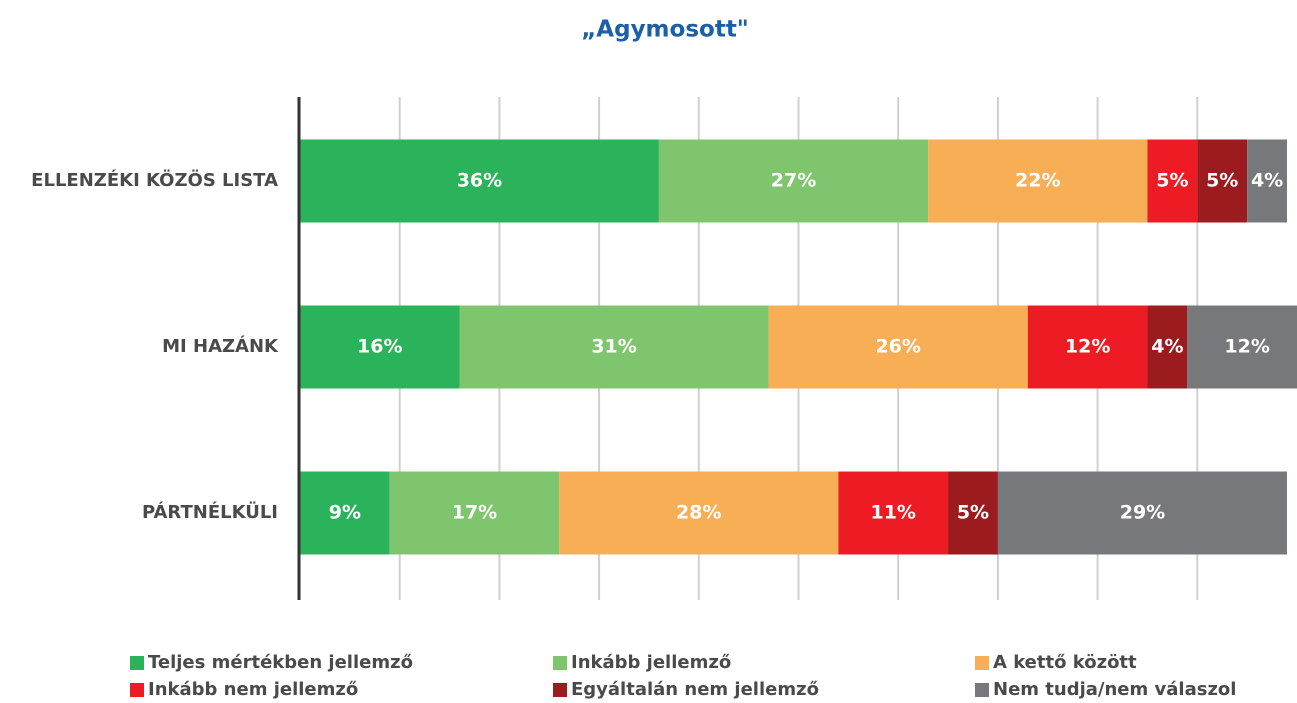 This screenshot has height=703, width=1297. I want to click on data-label: 29%, so click(1142, 513).